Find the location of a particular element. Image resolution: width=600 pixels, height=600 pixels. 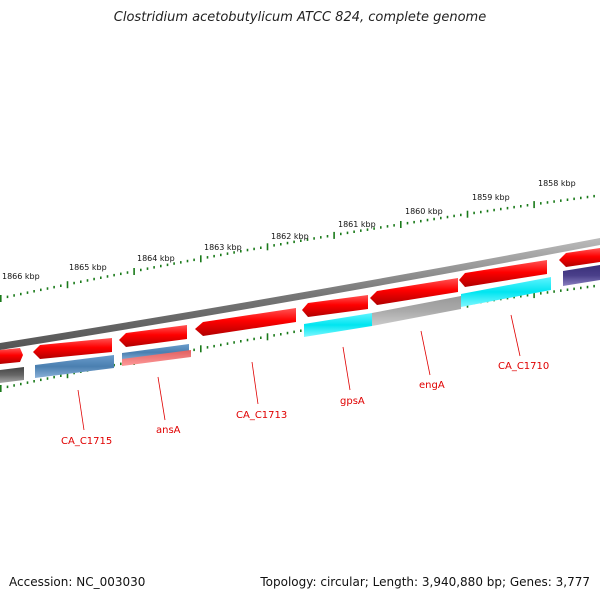

kbp-label: 1859 kbp is located at coordinates (491, 197).